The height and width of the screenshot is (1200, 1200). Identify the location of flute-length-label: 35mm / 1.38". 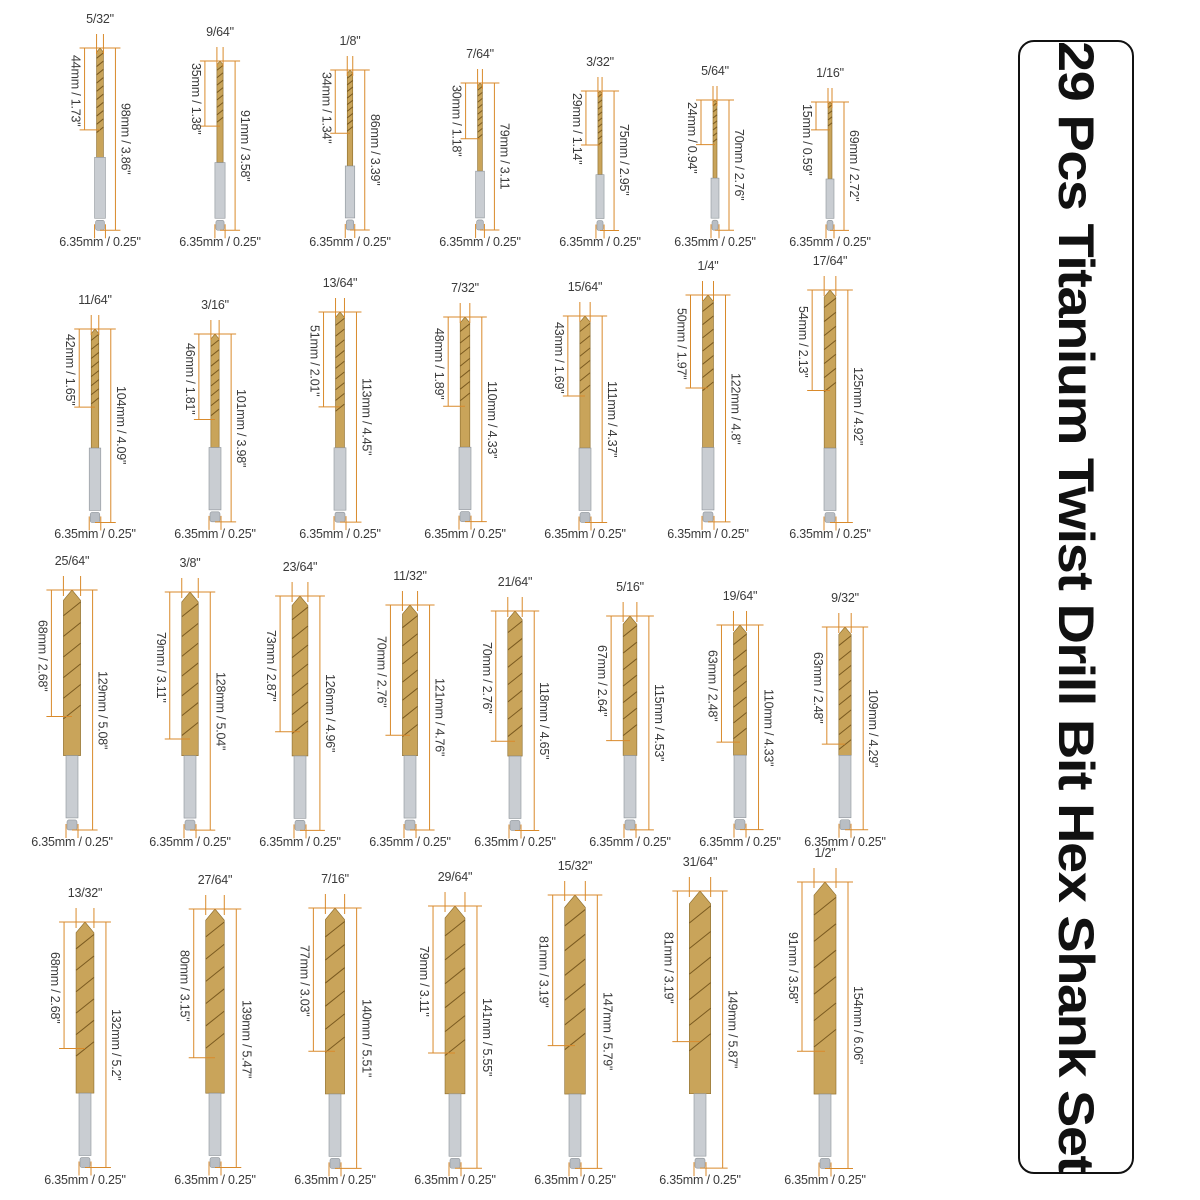
(195, 98).